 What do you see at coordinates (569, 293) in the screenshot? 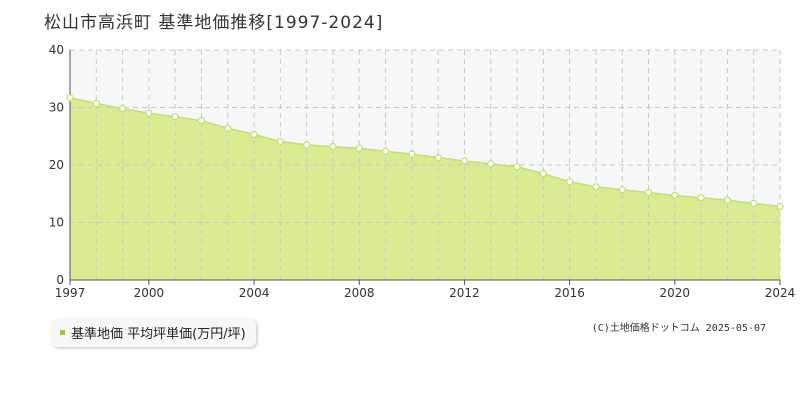
I see `x-tick-label: 2016` at bounding box center [569, 293].